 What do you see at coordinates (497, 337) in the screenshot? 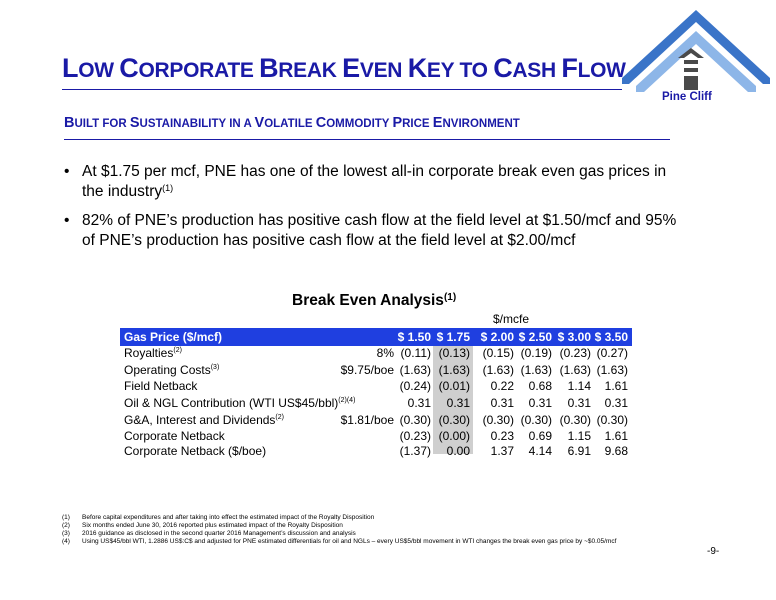
I see `column-header: $ 2.00` at bounding box center [497, 337].